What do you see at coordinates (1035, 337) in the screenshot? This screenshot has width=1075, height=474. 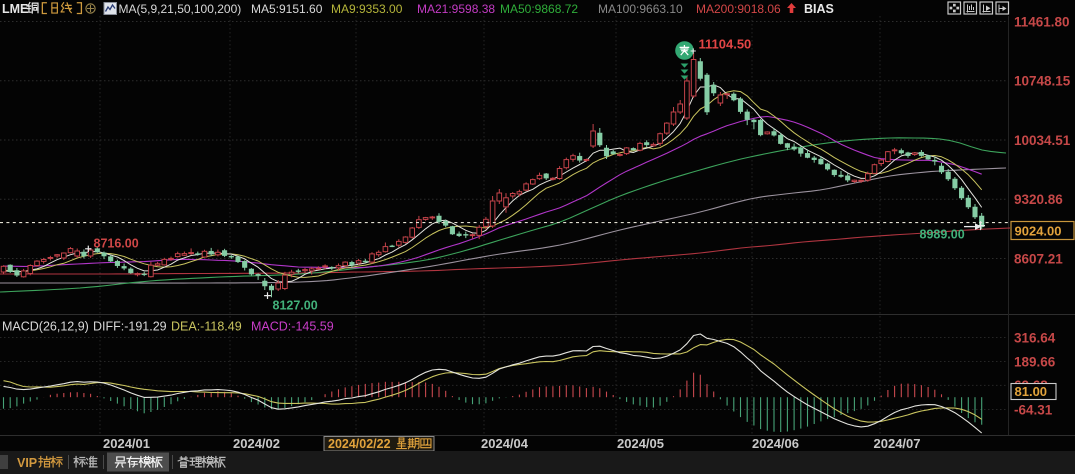 I see `svg-text: 316.64` at bounding box center [1035, 337].